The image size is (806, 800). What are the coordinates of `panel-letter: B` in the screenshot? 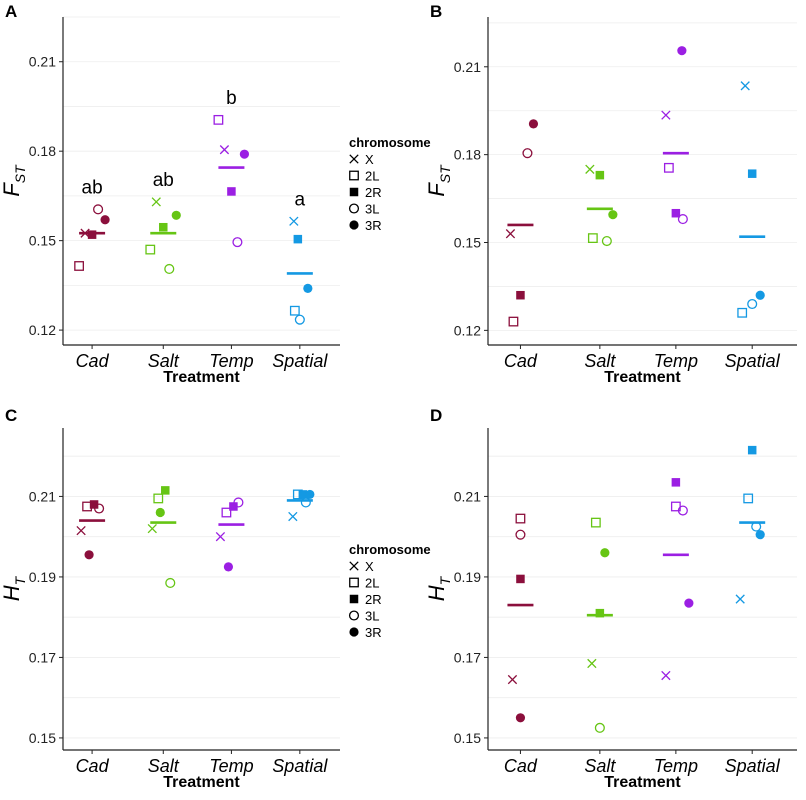 It's located at (436, 11).